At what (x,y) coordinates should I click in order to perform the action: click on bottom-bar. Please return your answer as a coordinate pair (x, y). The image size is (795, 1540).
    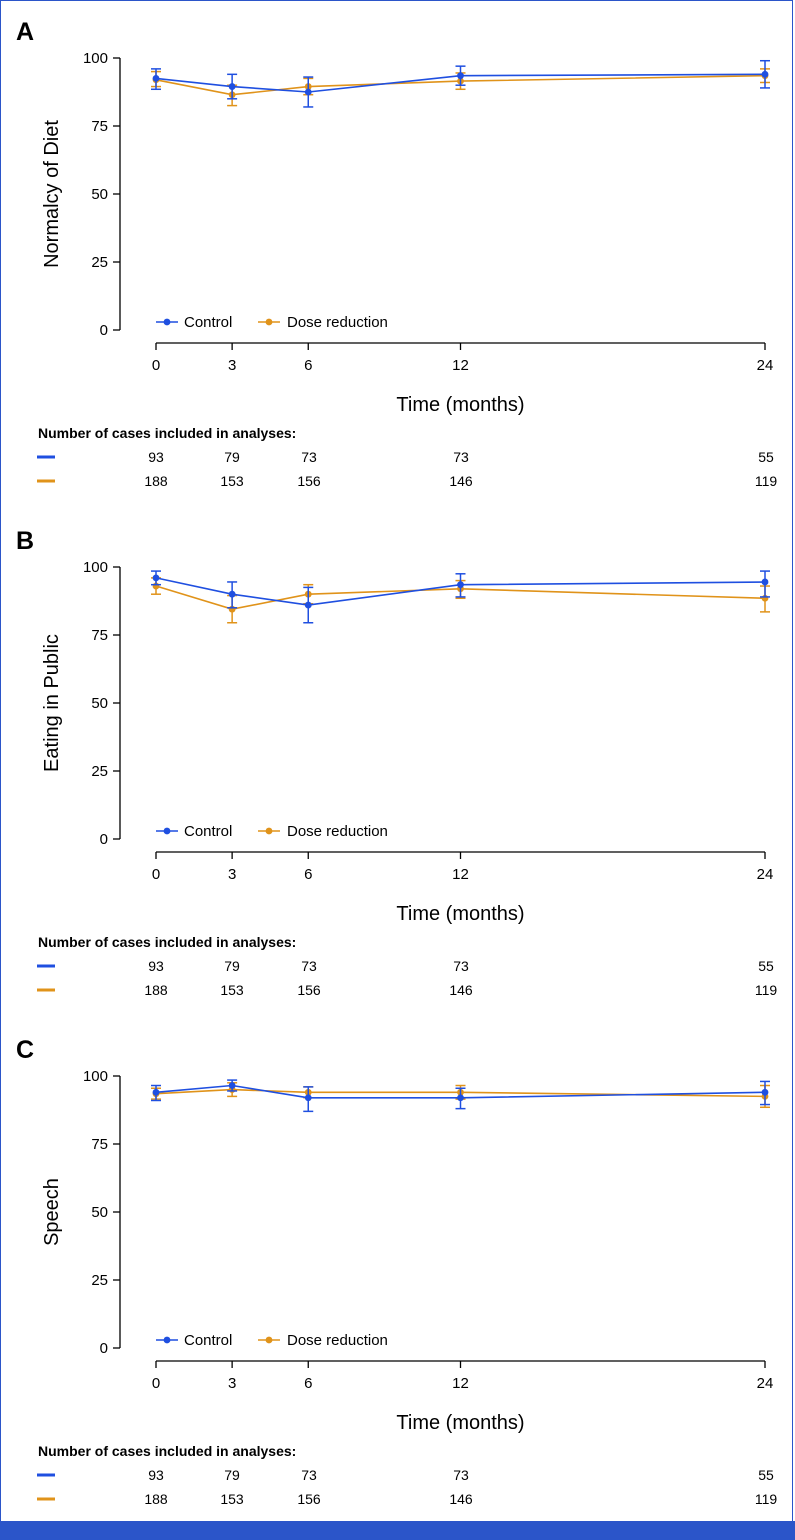
    Looking at the image, I should click on (397, 1530).